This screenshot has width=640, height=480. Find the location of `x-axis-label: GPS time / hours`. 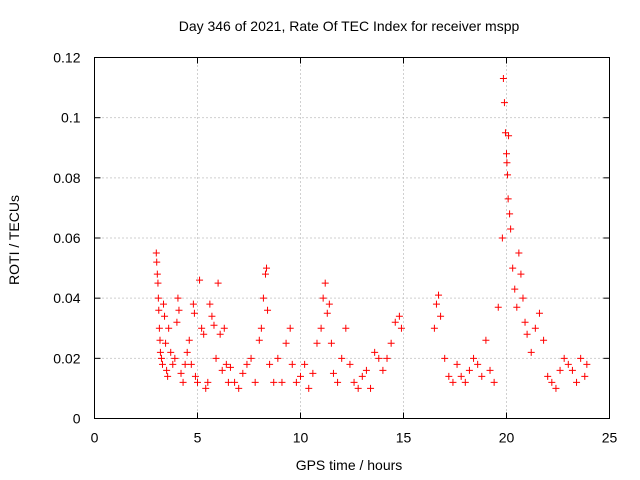

x-axis-label: GPS time / hours is located at coordinates (349, 465).